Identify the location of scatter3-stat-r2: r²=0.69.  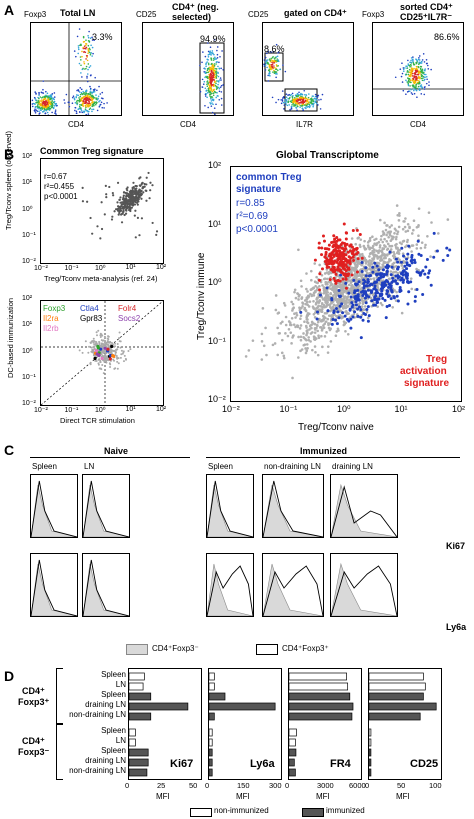
(252, 216).